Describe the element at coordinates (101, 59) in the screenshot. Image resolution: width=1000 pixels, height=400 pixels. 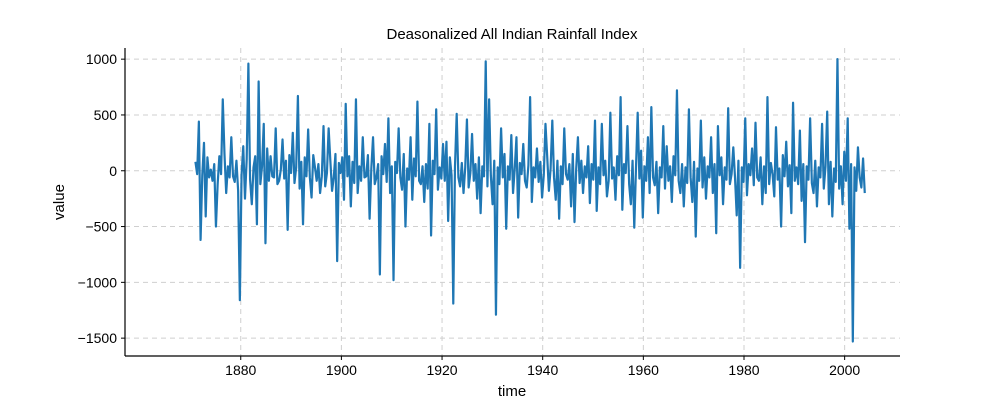
I see `y-tick-label: 1000` at that location.